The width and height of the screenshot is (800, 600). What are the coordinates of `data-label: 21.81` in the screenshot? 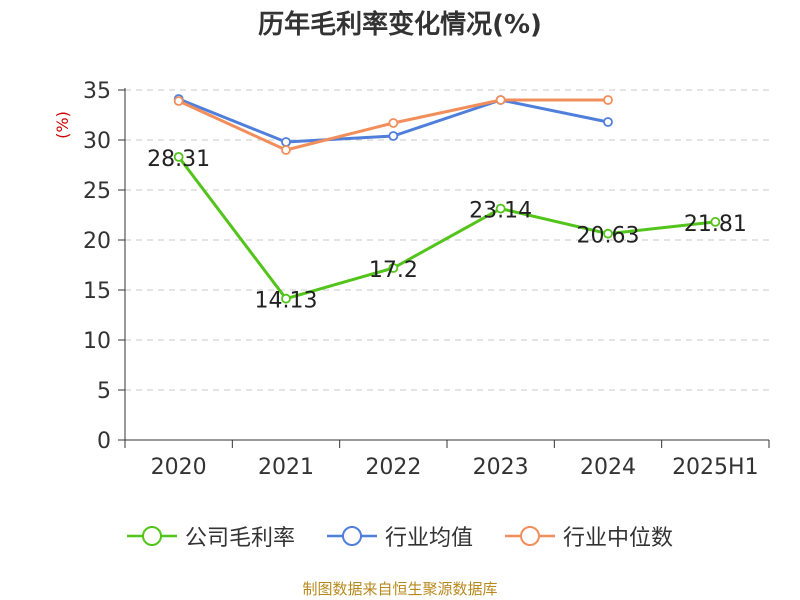 It's located at (715, 224).